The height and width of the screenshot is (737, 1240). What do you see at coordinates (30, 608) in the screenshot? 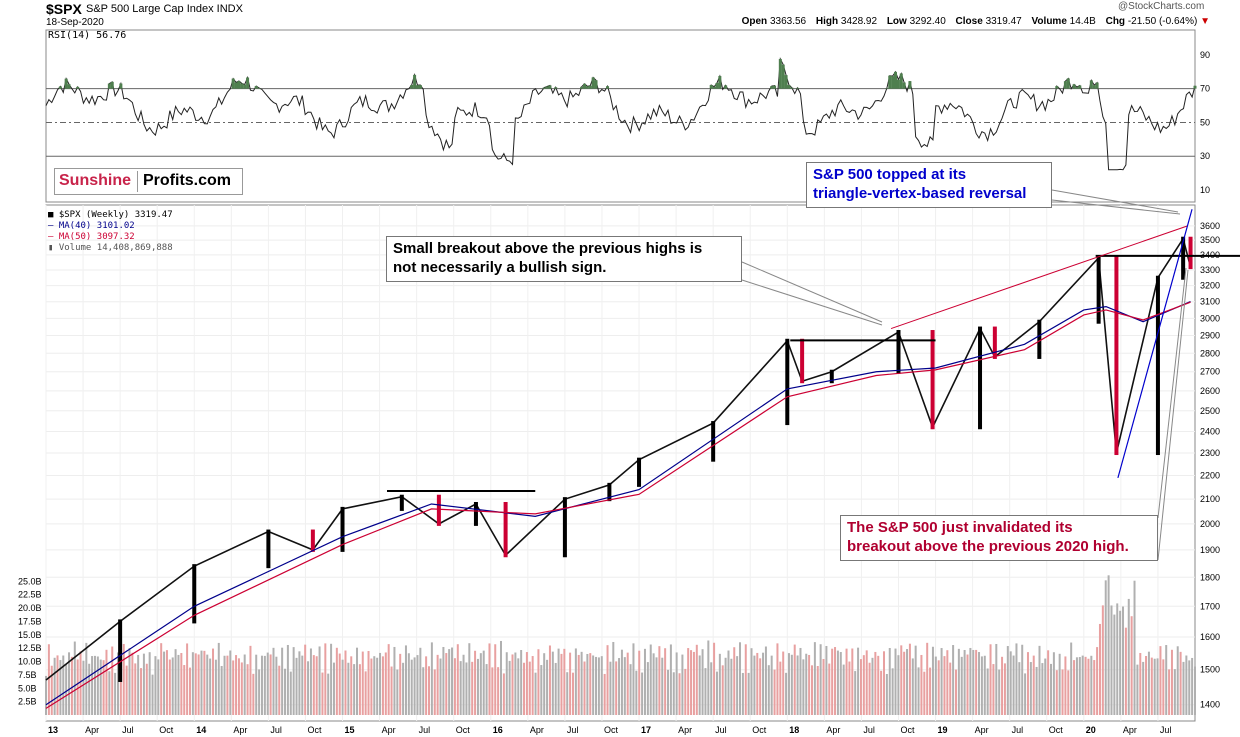
I see `volume-tick-label: 20.0B` at bounding box center [30, 608].